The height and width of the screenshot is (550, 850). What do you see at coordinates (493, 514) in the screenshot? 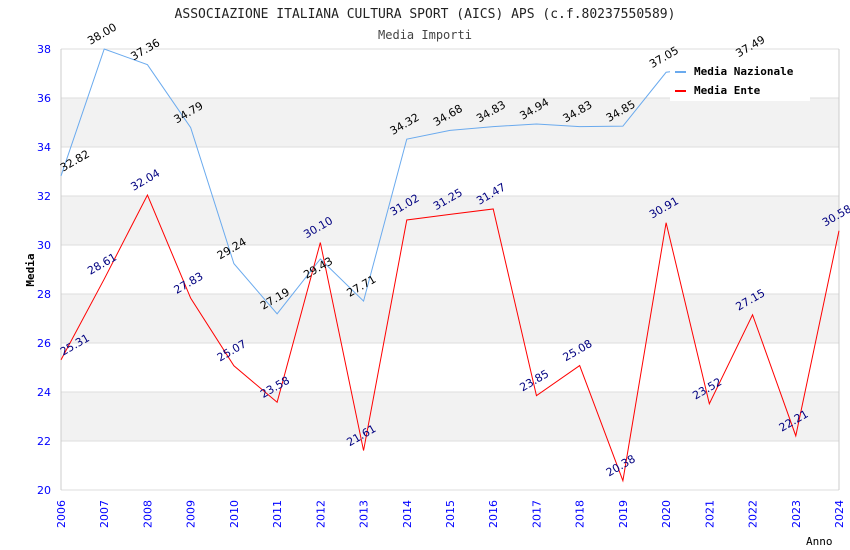
I see `x-tick-label: 2016` at bounding box center [493, 514].